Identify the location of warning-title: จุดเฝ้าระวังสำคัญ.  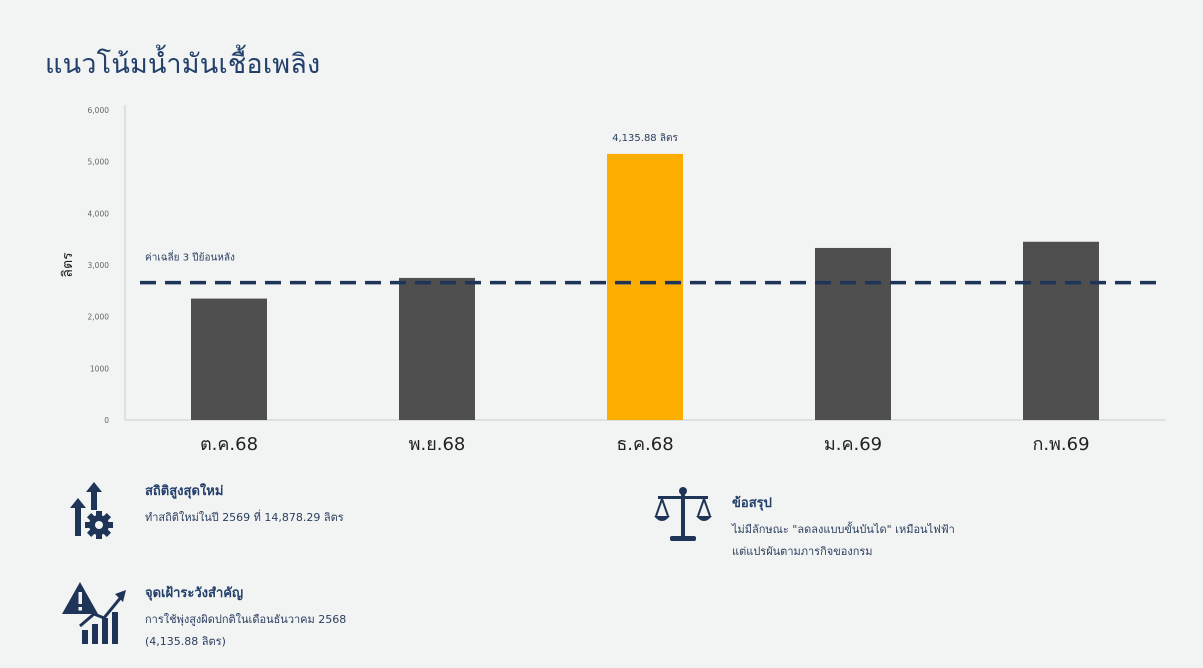
(194, 593).